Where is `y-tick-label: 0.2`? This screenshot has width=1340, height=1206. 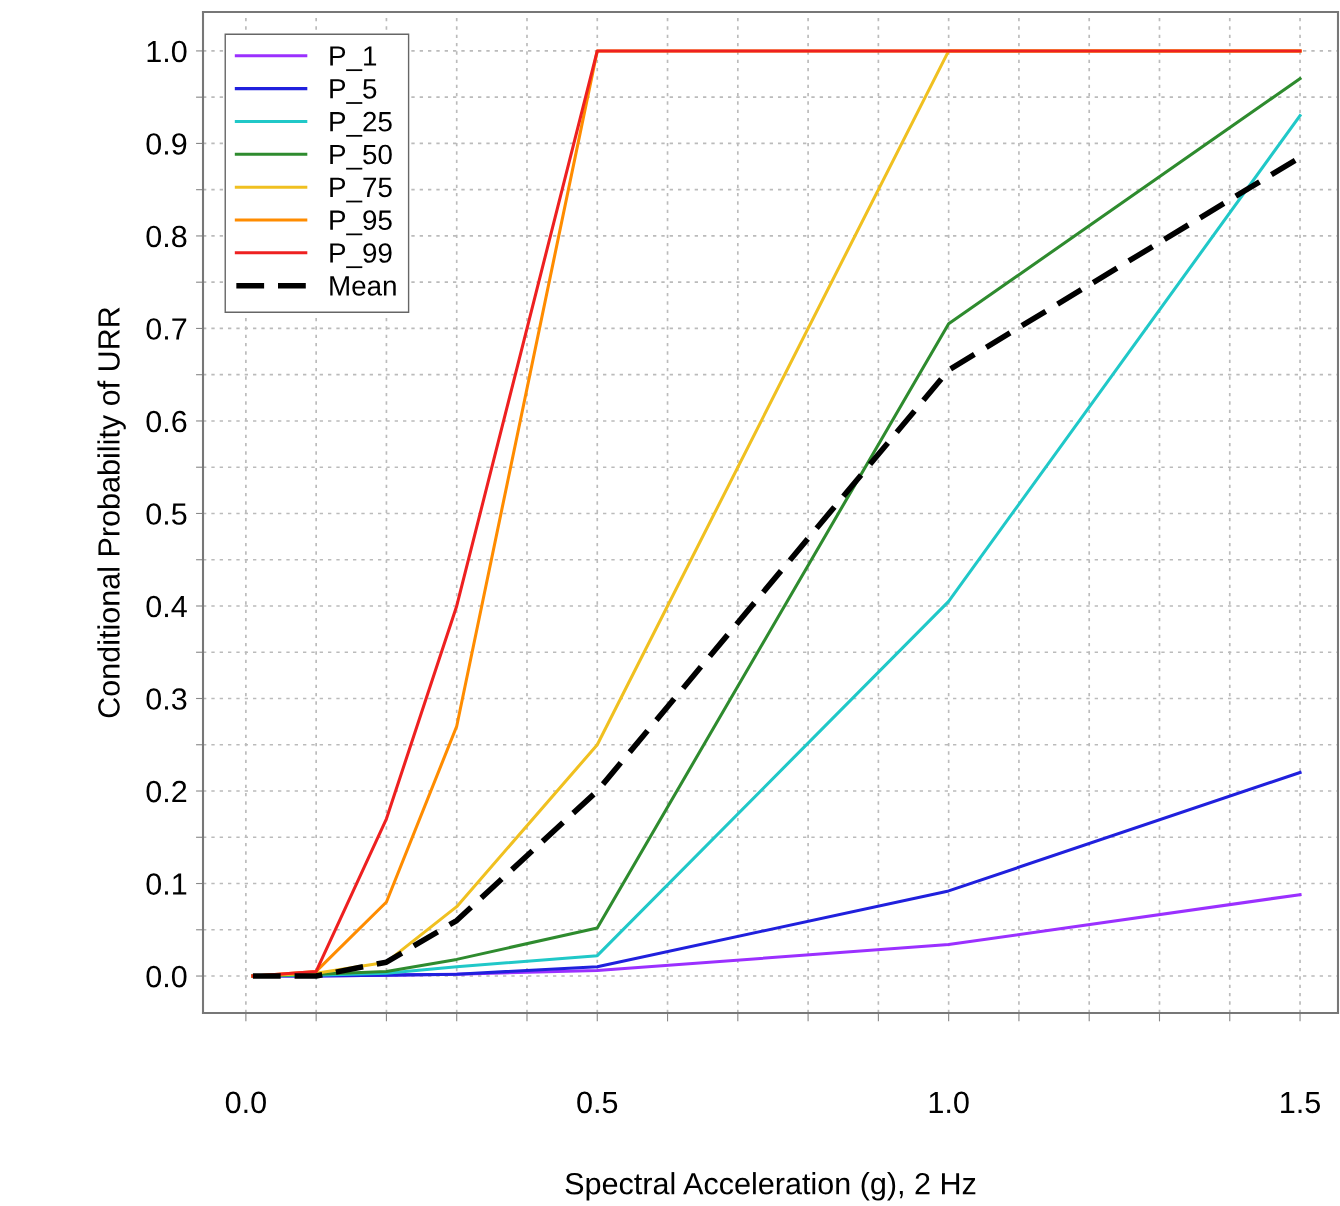 y-tick-label: 0.2 is located at coordinates (166, 791).